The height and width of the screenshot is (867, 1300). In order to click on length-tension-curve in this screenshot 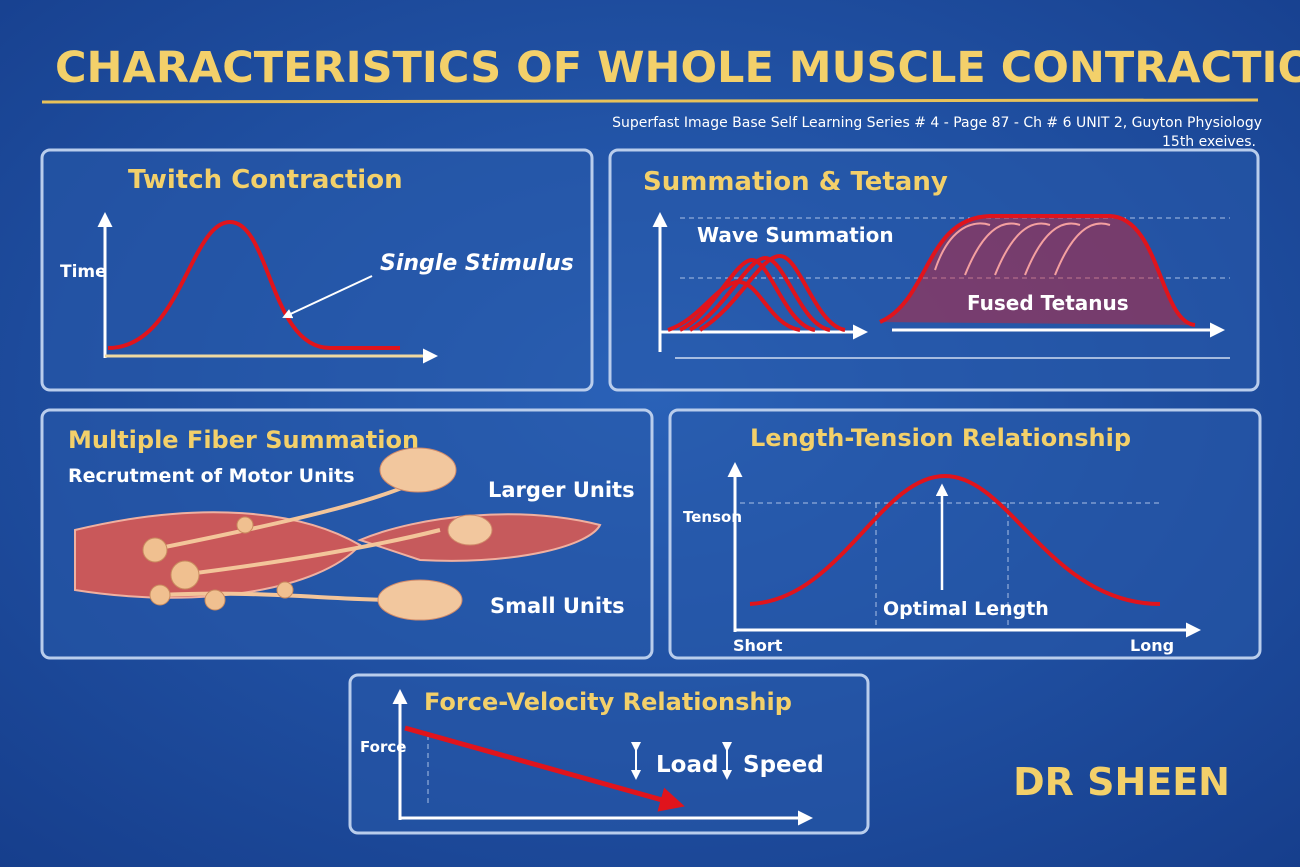, I will do `click(955, 539)`.